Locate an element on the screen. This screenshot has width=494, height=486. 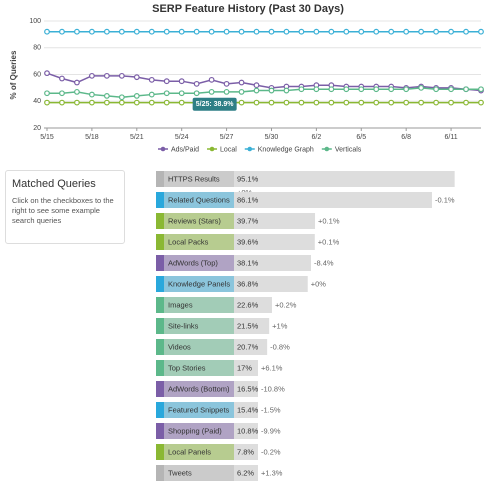
legend-marker is located at coordinates (250, 149).